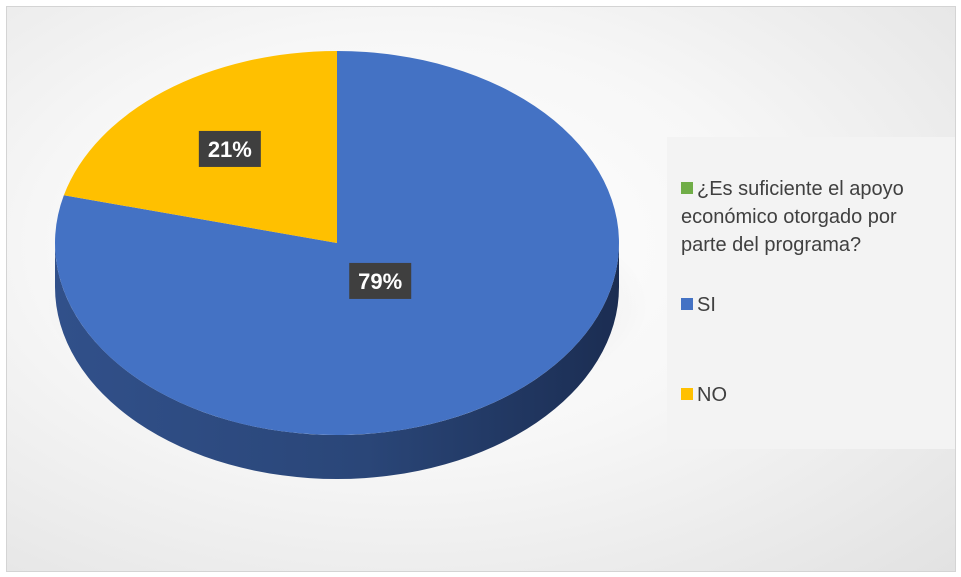  What do you see at coordinates (818, 305) in the screenshot?
I see `legend-item-si: SI` at bounding box center [818, 305].